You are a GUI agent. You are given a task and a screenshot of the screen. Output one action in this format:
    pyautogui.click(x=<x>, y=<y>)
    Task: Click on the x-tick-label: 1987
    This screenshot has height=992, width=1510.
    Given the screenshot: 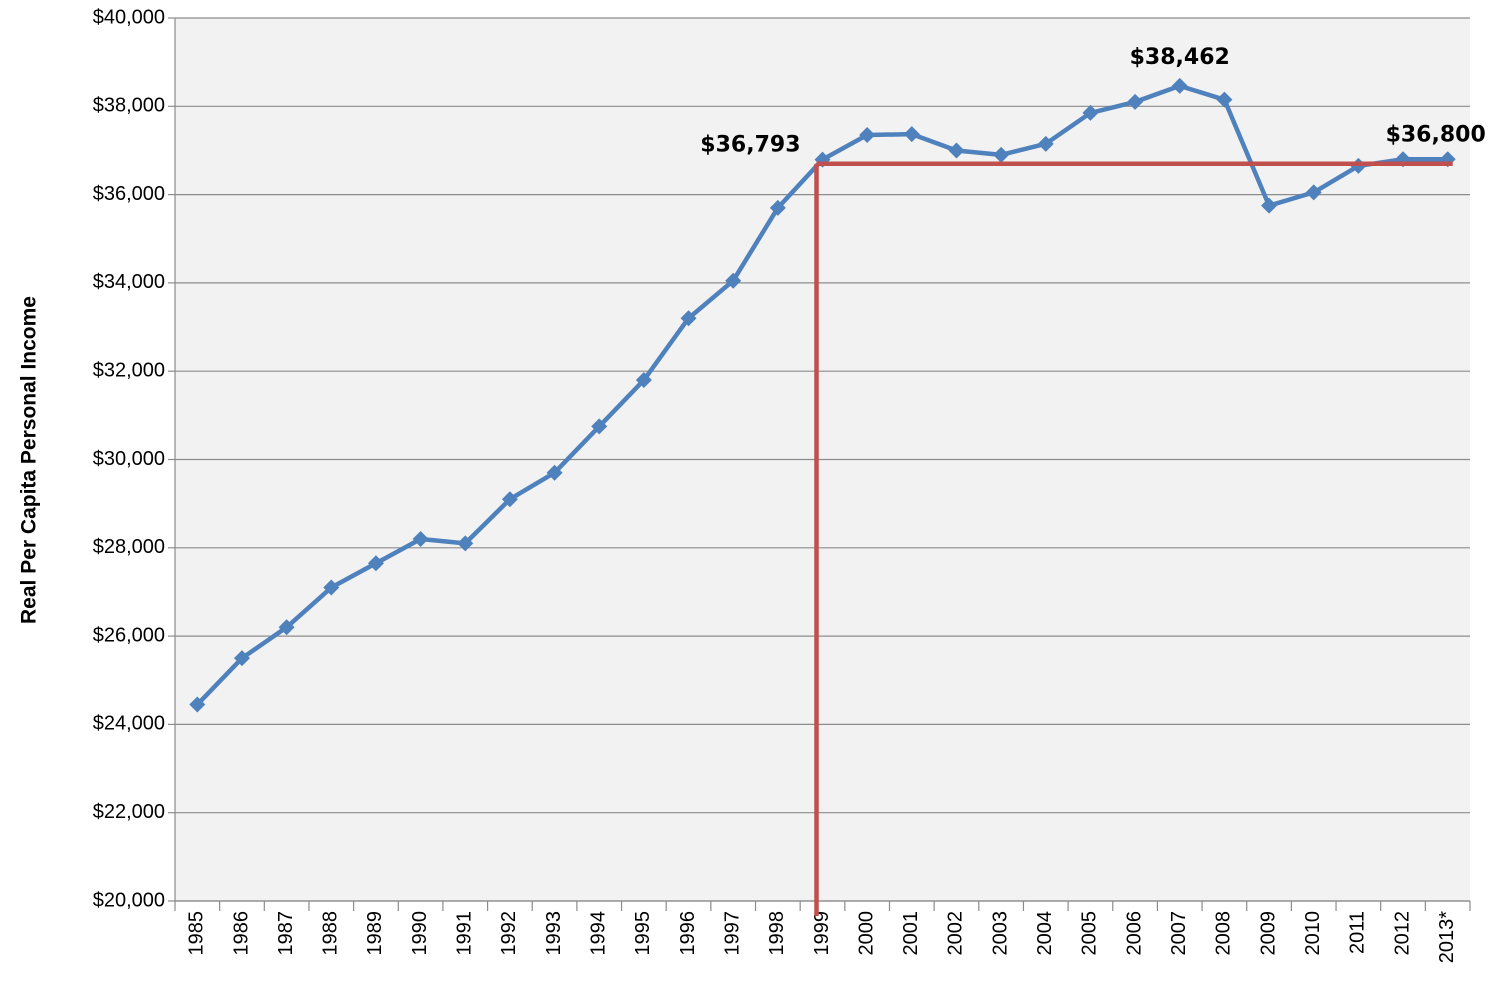 What is the action you would take?
    pyautogui.click(x=286, y=933)
    